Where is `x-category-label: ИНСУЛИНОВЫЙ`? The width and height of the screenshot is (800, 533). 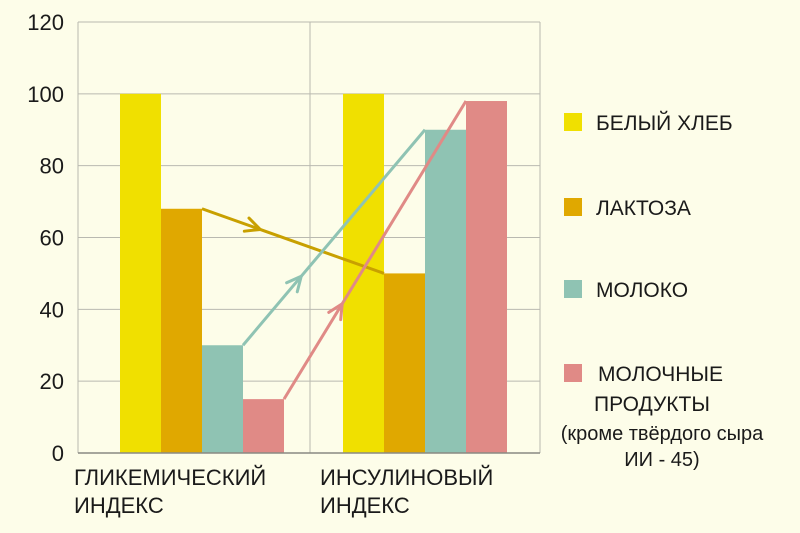
x-category-label: ИНСУЛИНОВЫЙ is located at coordinates (406, 477).